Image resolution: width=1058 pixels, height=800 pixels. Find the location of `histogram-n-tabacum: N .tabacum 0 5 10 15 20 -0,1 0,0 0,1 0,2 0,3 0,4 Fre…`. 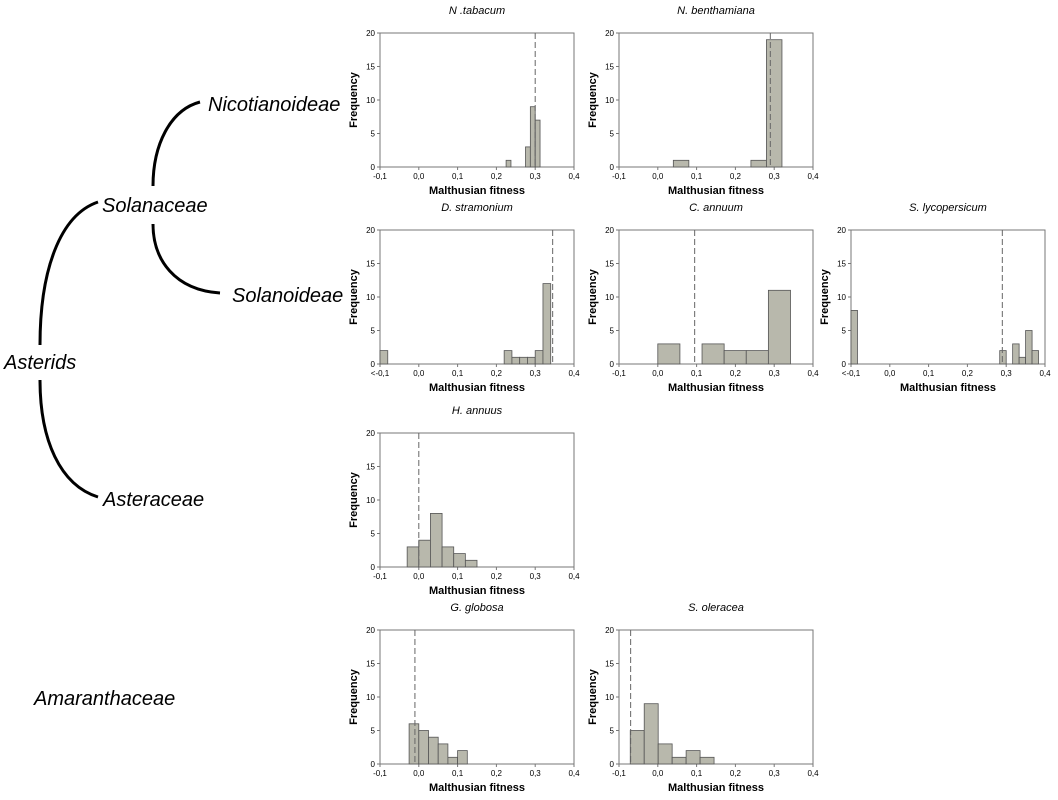

histogram-n-tabacum: N .tabacum 0 5 10 15 20 -0,1 0,0 0,1 0,2 0,3 0,4 Fre… is located at coordinates (464, 99).